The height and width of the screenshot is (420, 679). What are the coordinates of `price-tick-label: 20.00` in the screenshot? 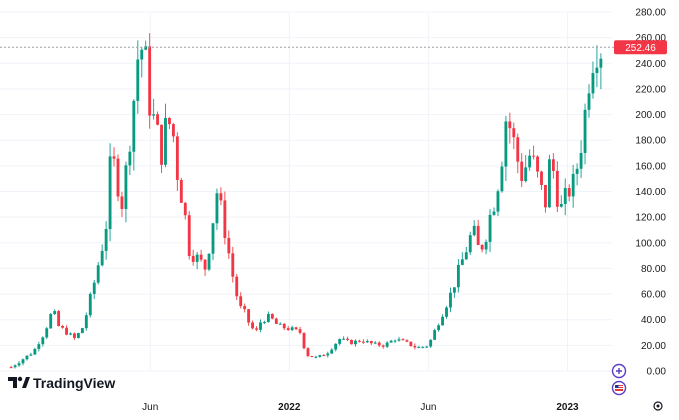 It's located at (653, 346).